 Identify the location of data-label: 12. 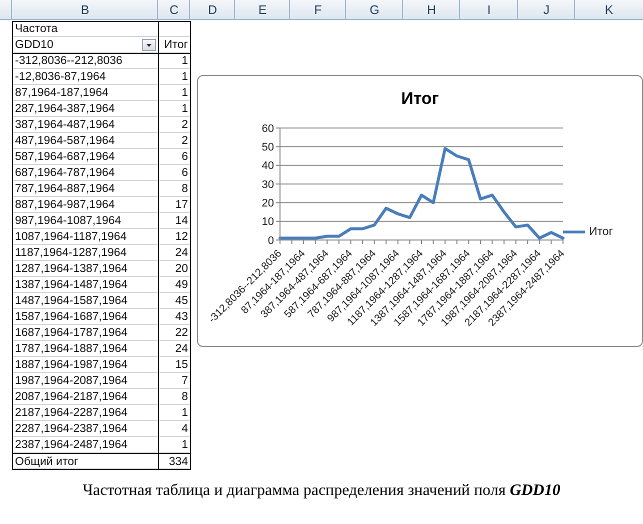
(174, 237).